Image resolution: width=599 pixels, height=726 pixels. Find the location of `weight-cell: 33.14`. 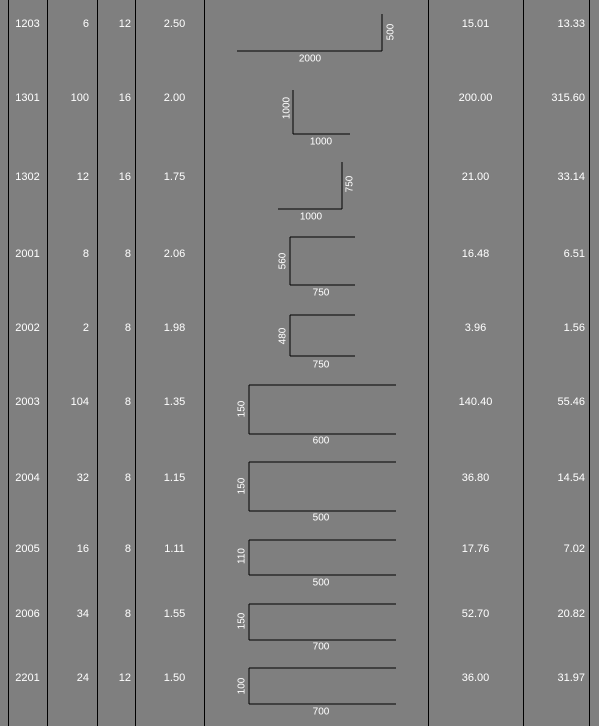

weight-cell: 33.14 is located at coordinates (571, 177).